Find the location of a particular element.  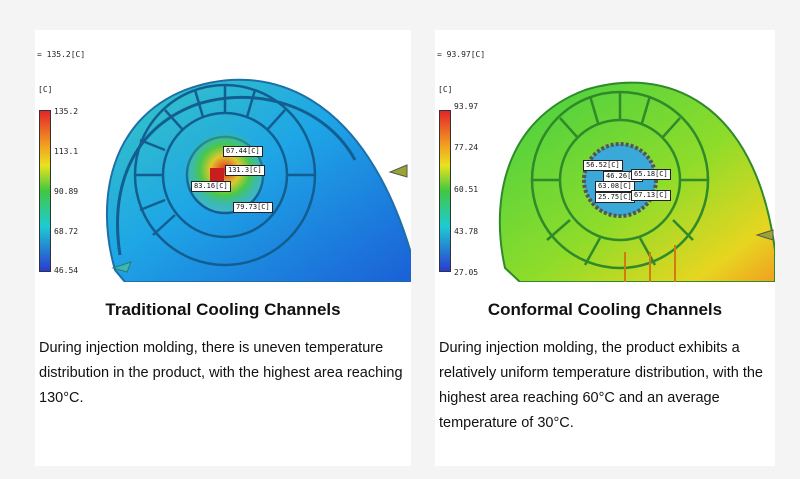

legend-tick: 135.2 is located at coordinates (66, 111).